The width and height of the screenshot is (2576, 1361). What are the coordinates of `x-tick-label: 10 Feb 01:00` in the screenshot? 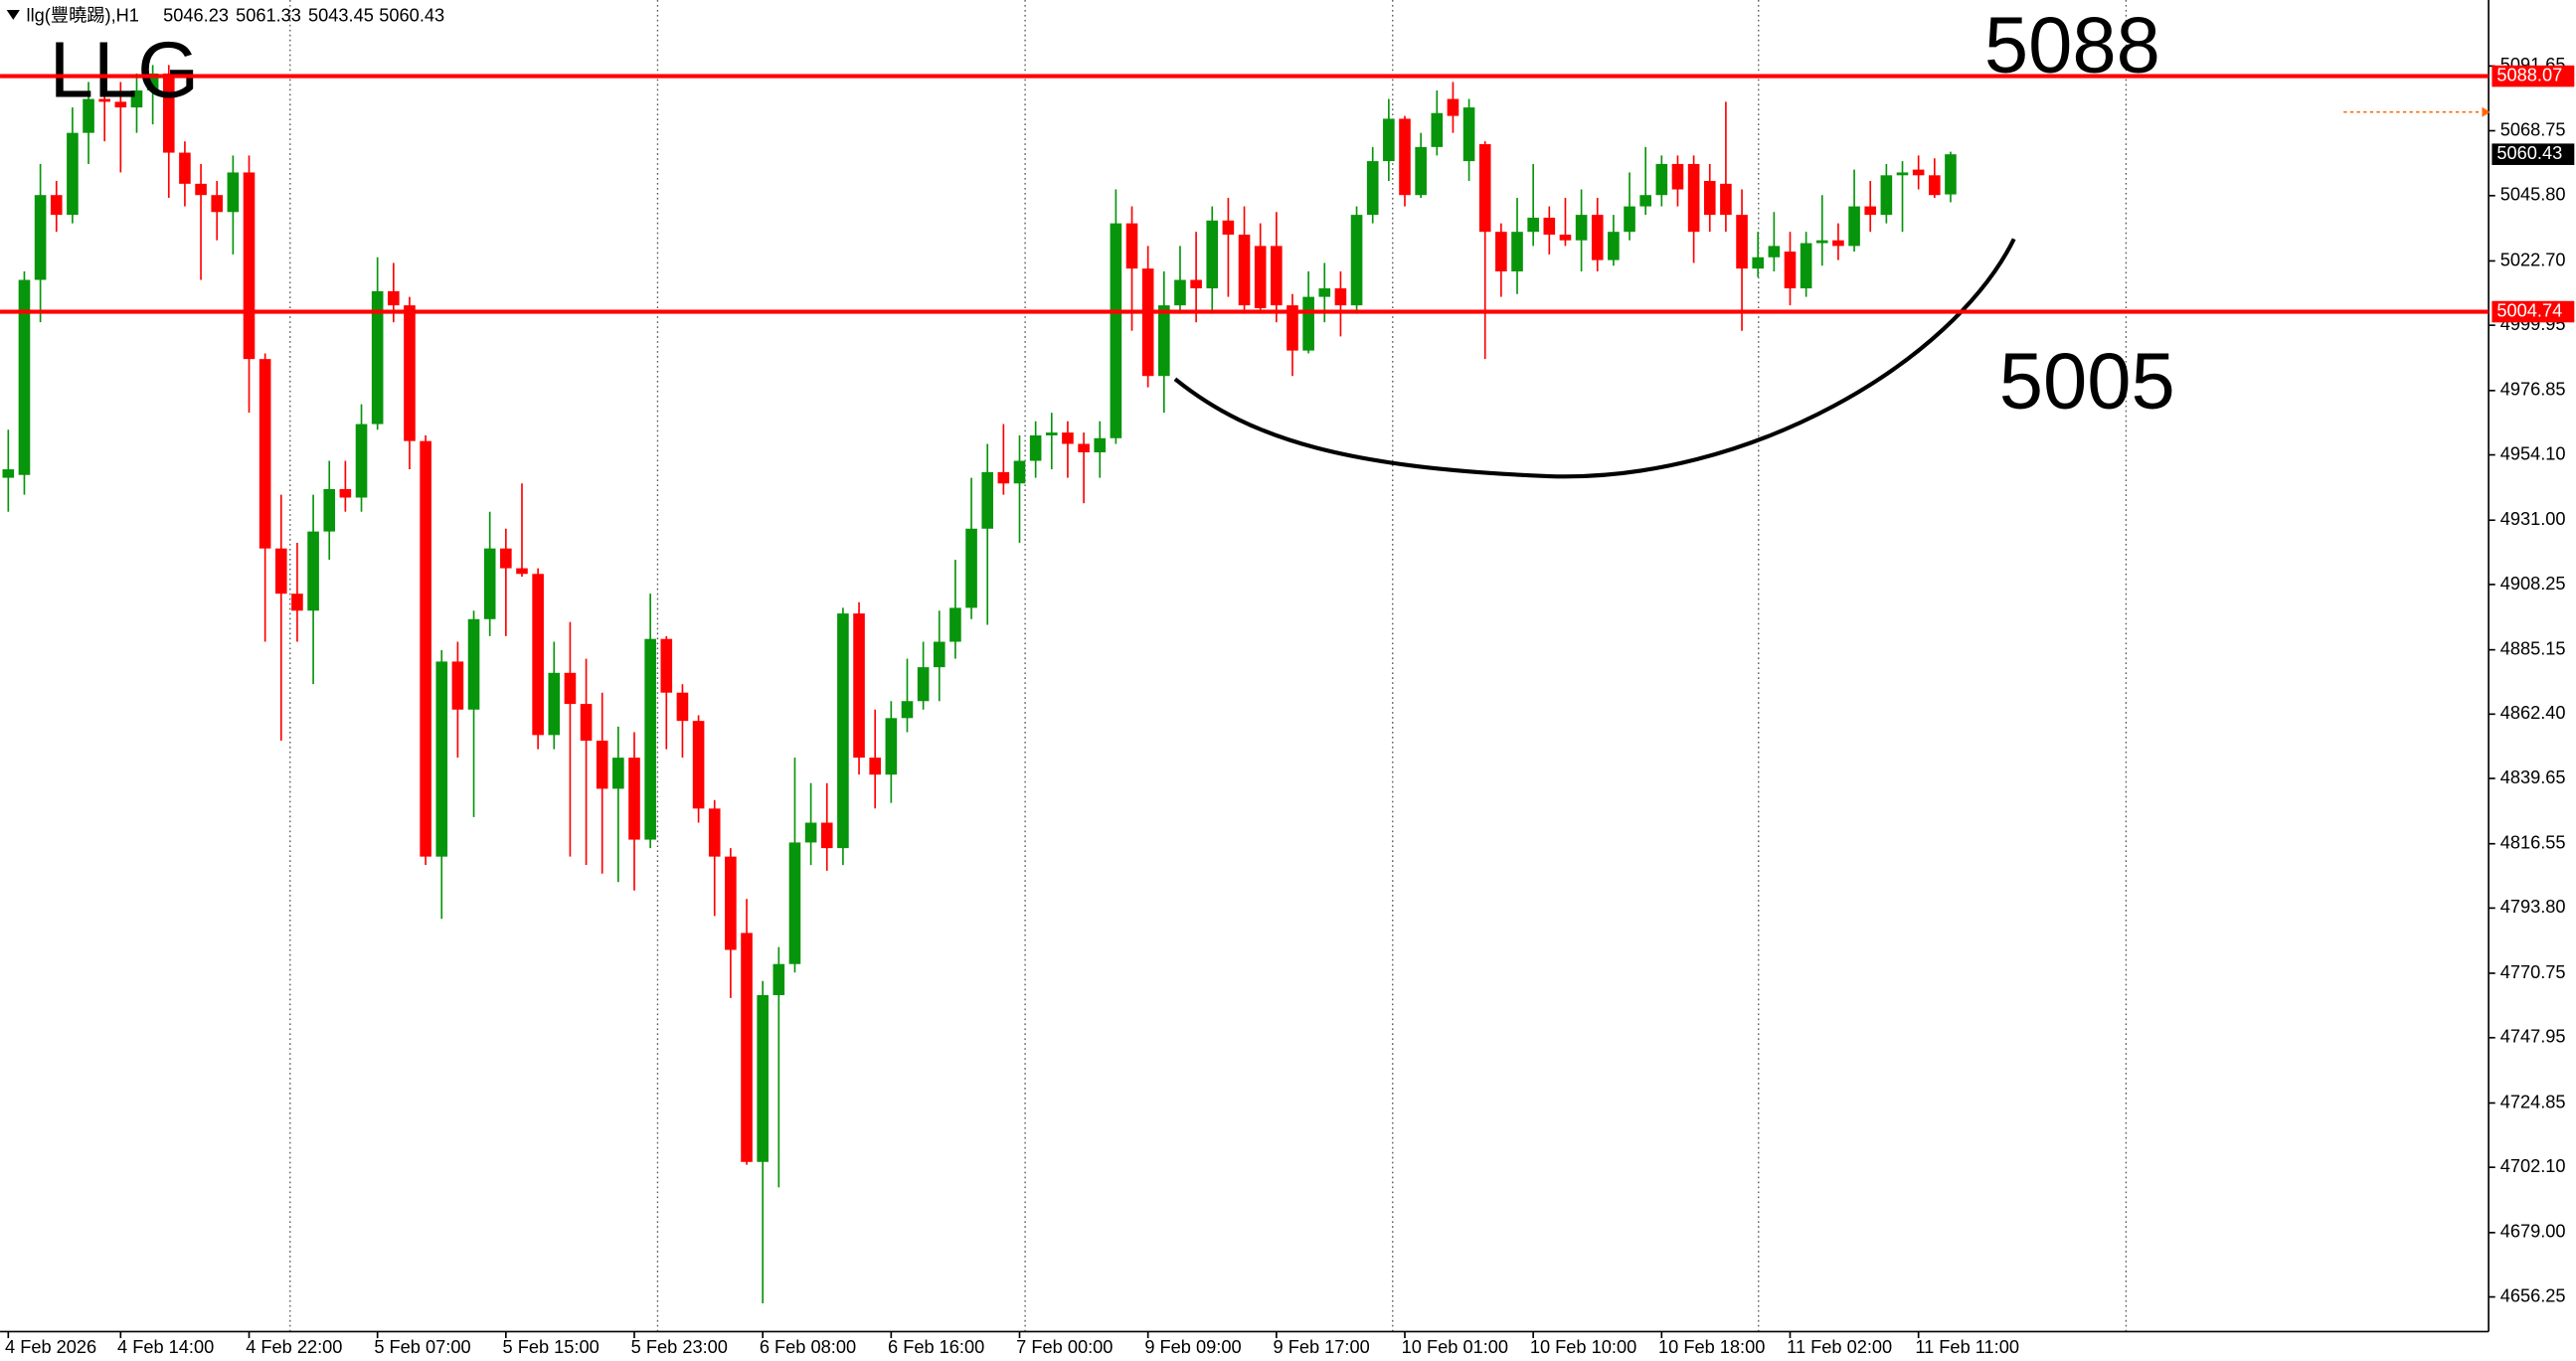 It's located at (1455, 1346).